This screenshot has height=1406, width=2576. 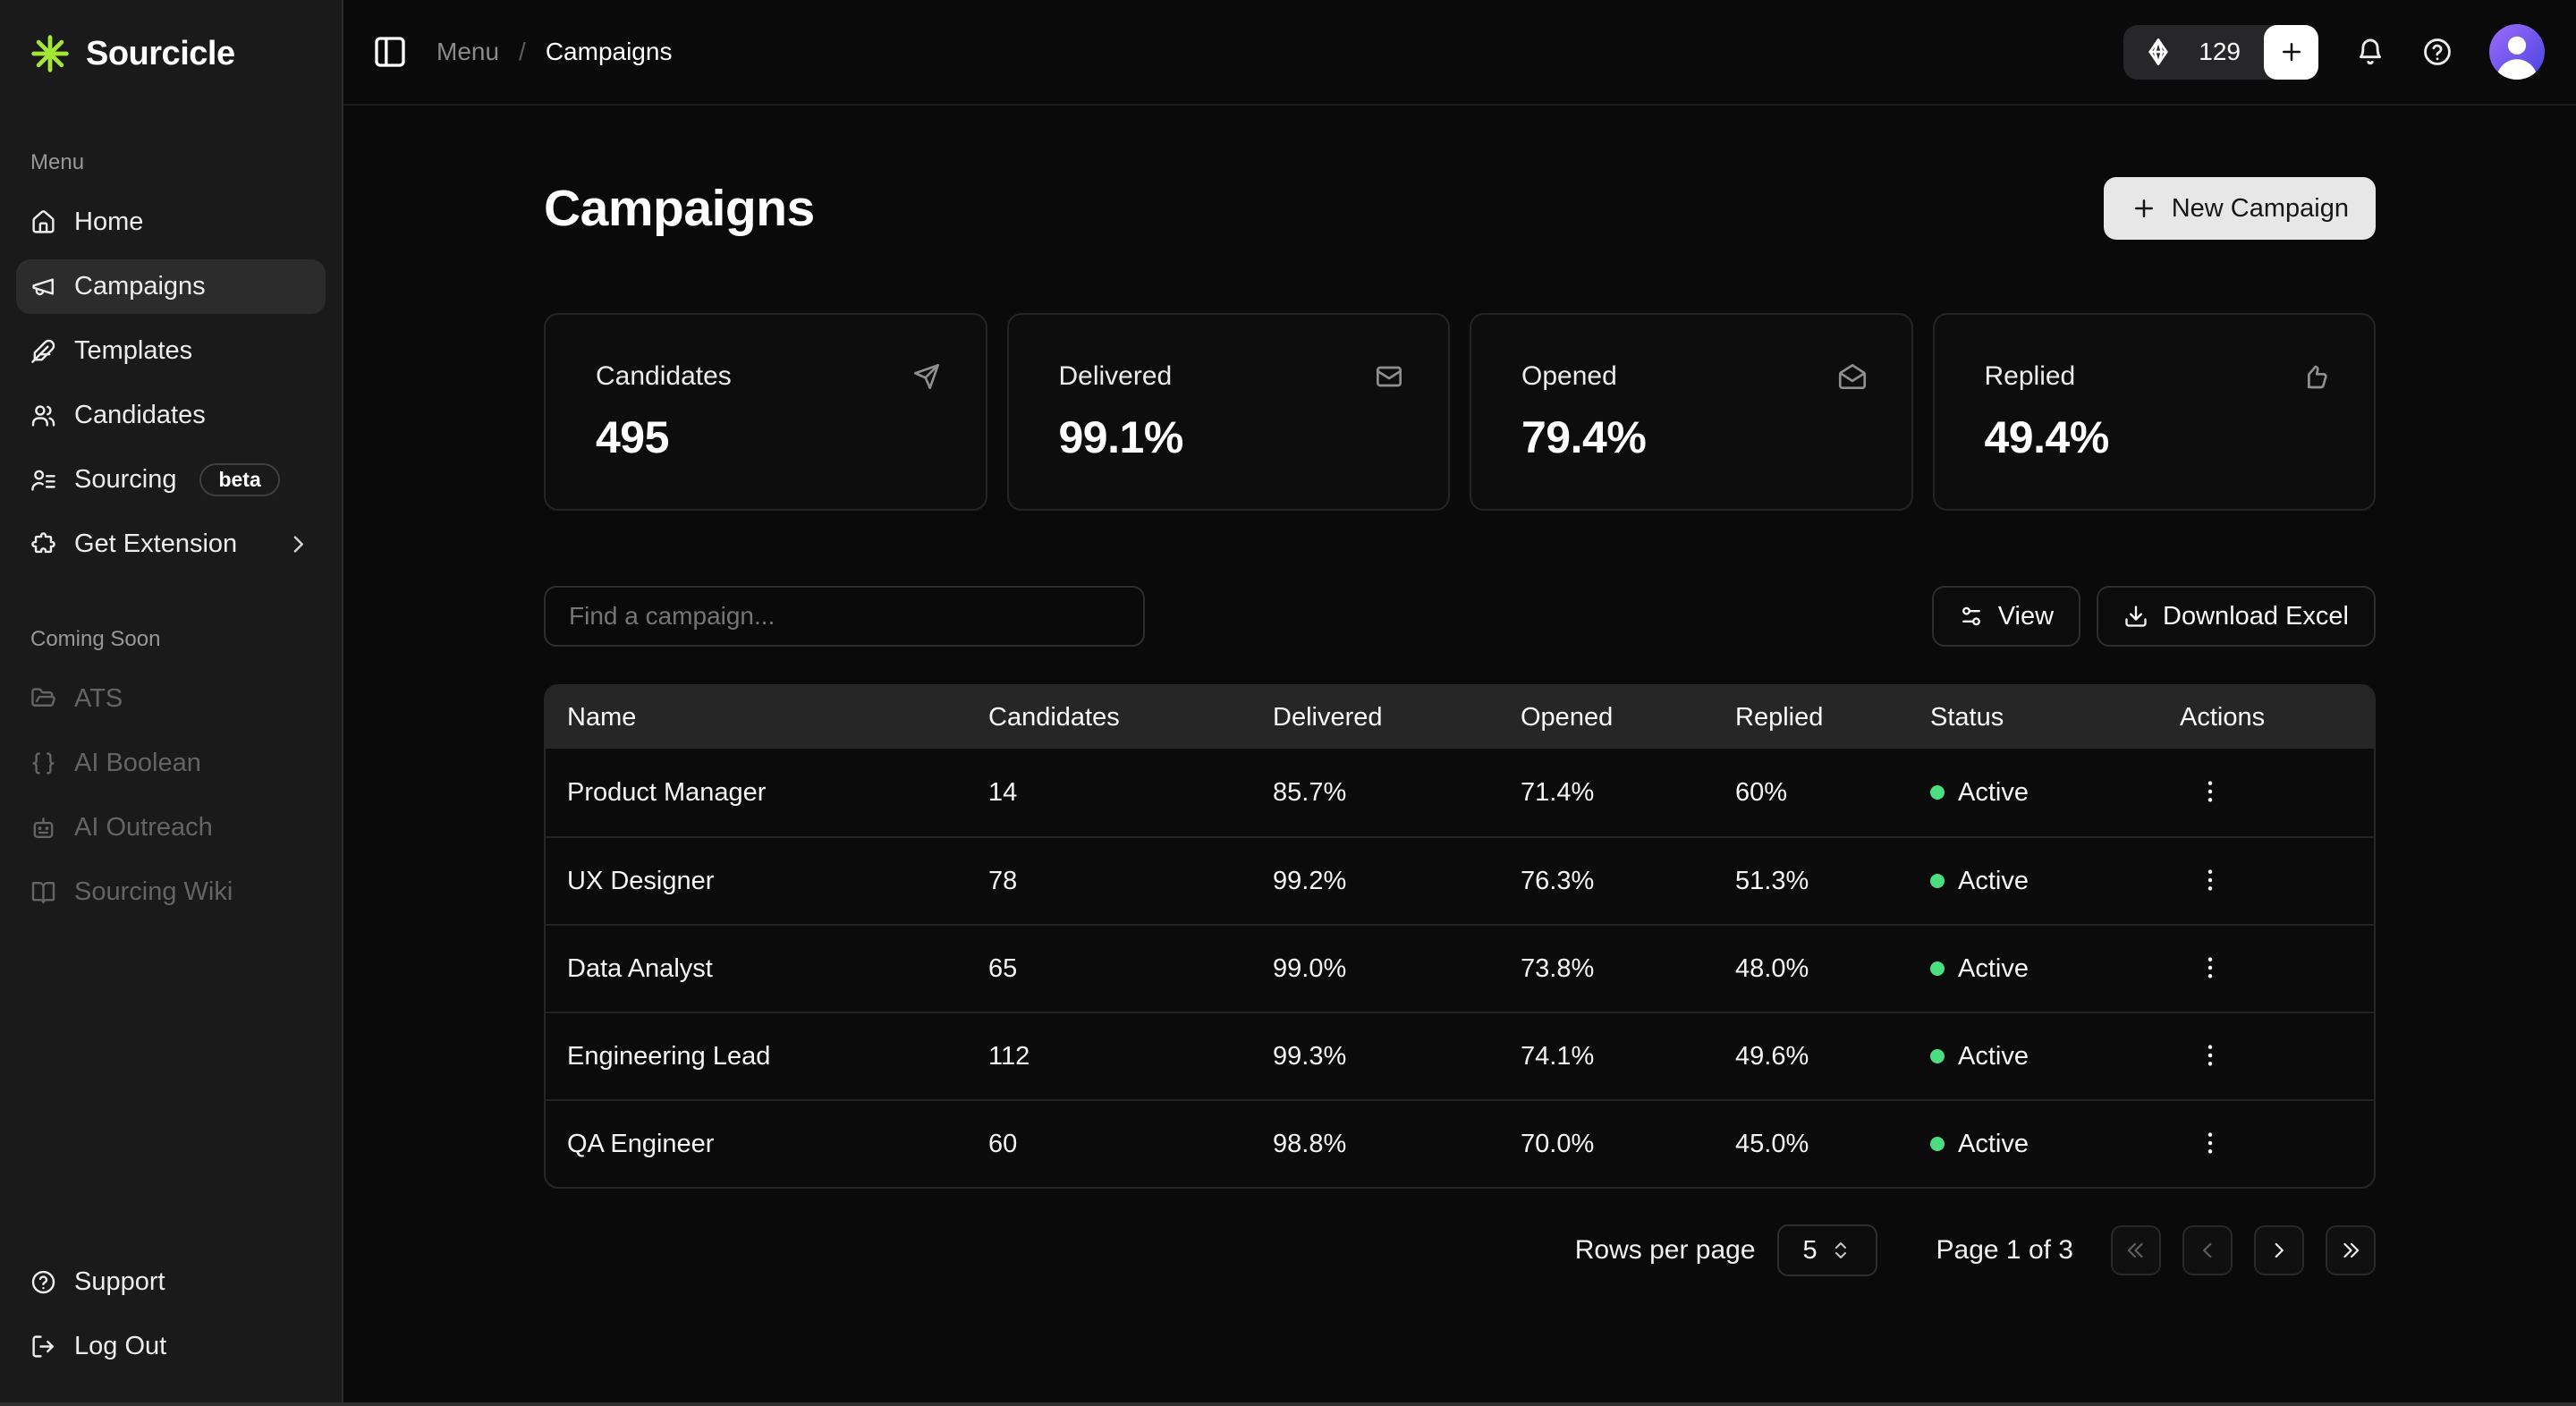 I want to click on cell-delivered: 99.3%, so click(x=1310, y=1056).